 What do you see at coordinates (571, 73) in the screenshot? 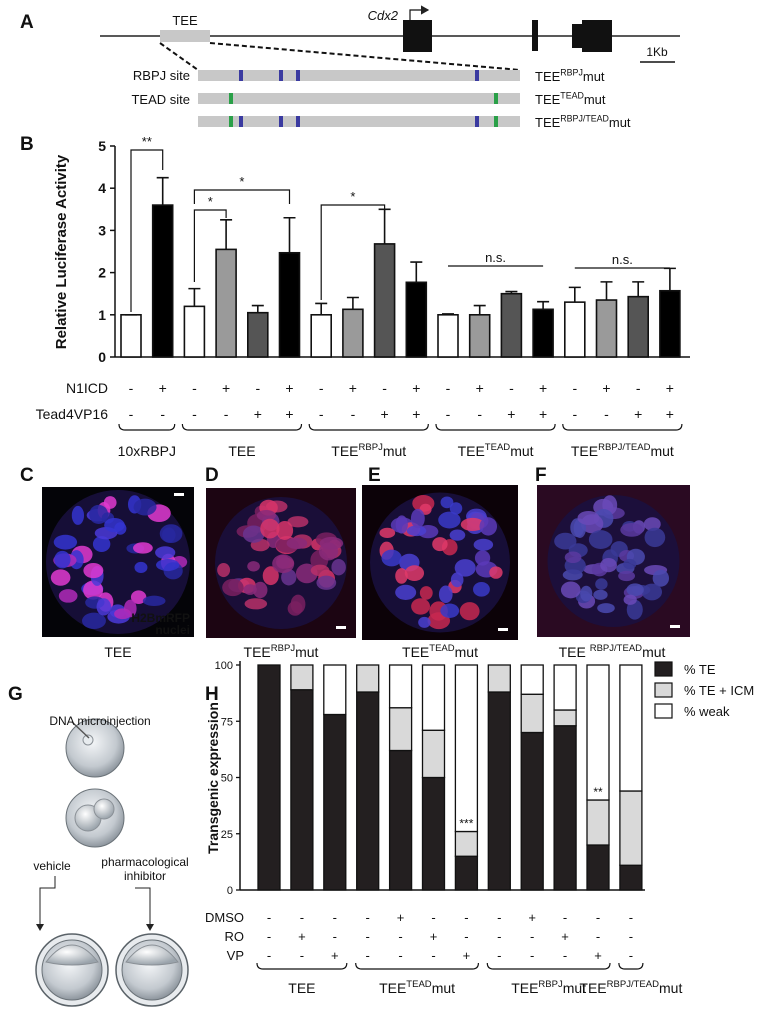
I see `construct-label-sup: RBPJ` at bounding box center [571, 73].